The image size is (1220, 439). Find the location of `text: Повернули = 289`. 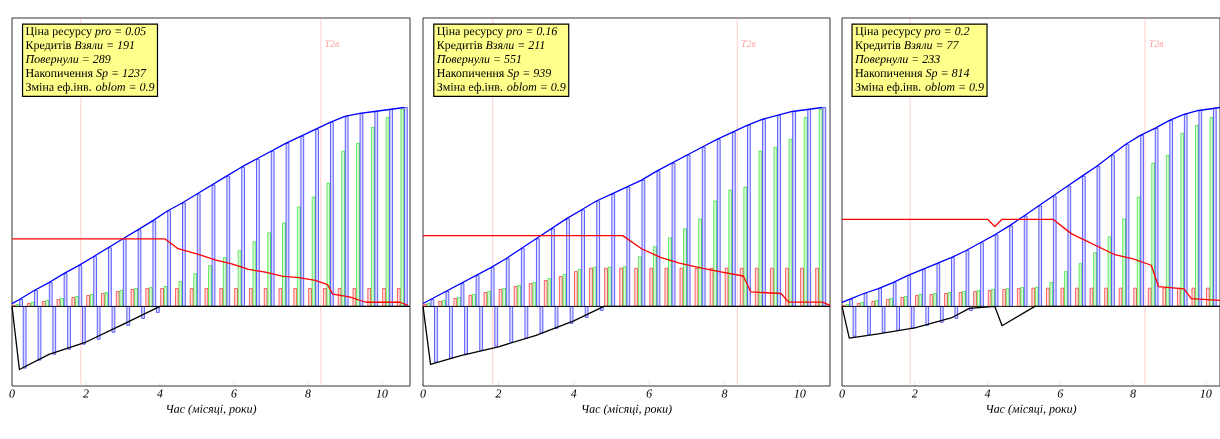

text: Повернули = 289 is located at coordinates (68, 60).